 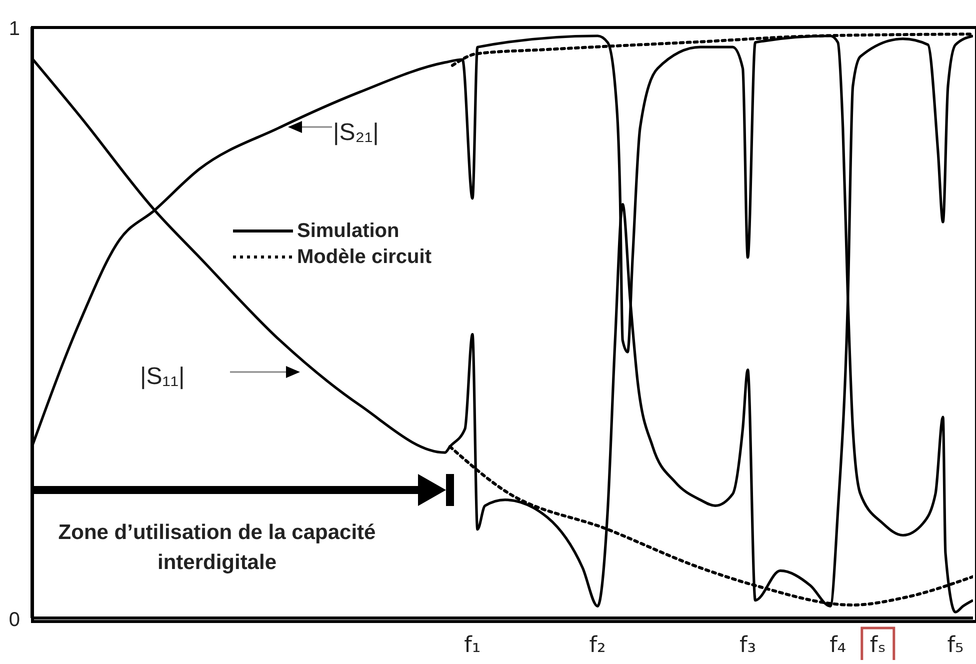 What do you see at coordinates (878, 645) in the screenshot?
I see `x-tick-label: fₛ` at bounding box center [878, 645].